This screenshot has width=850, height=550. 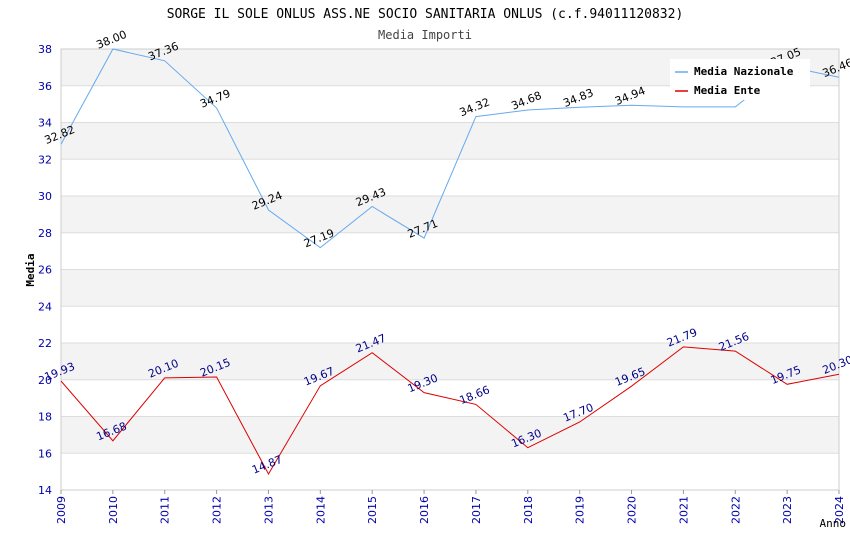 I want to click on y-tick-label: 26, so click(x=45, y=270).